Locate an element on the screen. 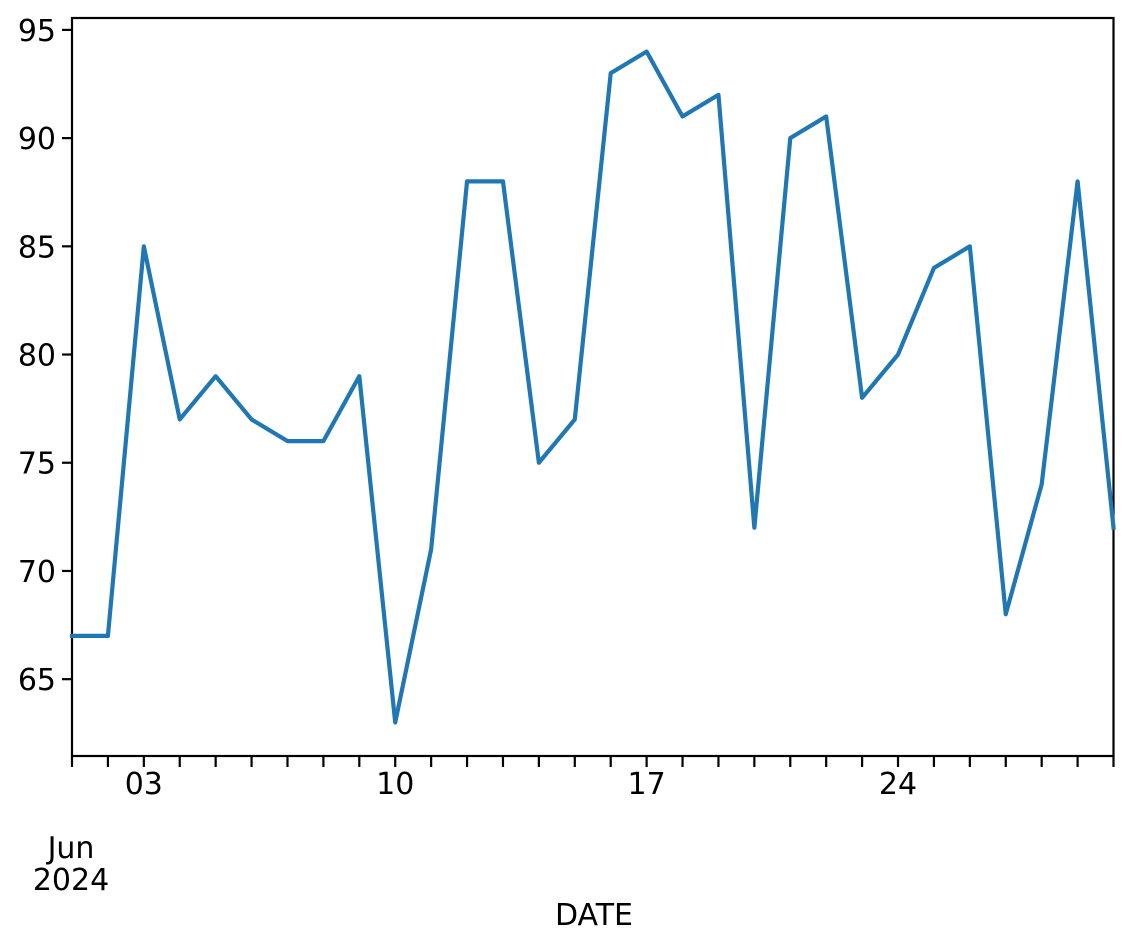  x-tick-label: 24 is located at coordinates (898, 784).